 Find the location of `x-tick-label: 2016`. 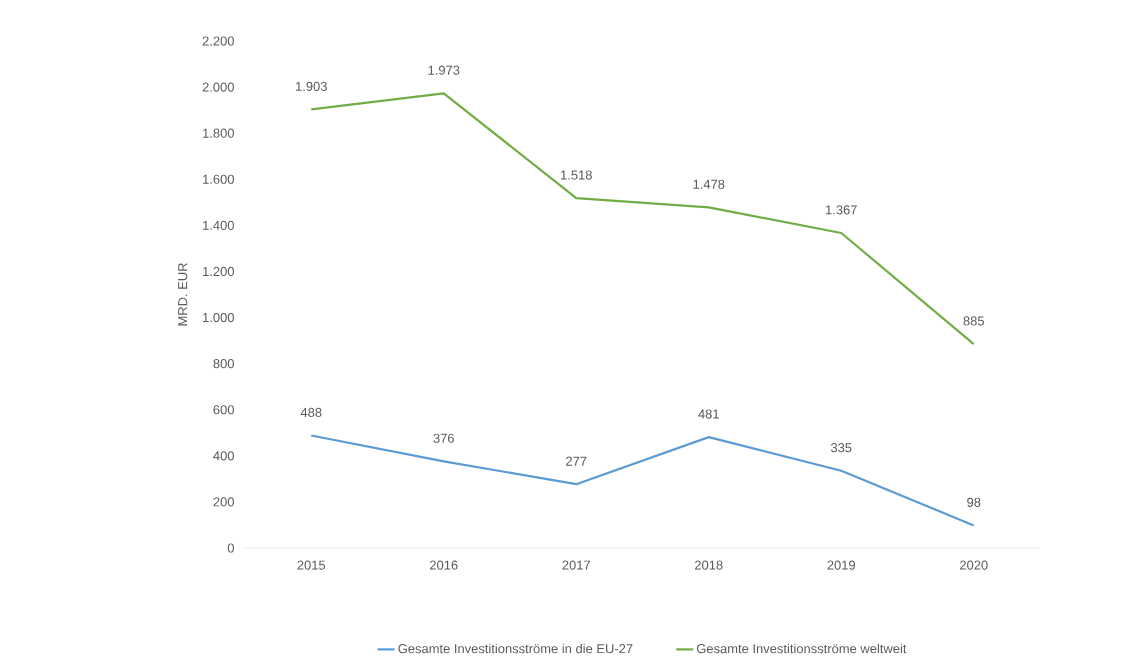

x-tick-label: 2016 is located at coordinates (444, 565).